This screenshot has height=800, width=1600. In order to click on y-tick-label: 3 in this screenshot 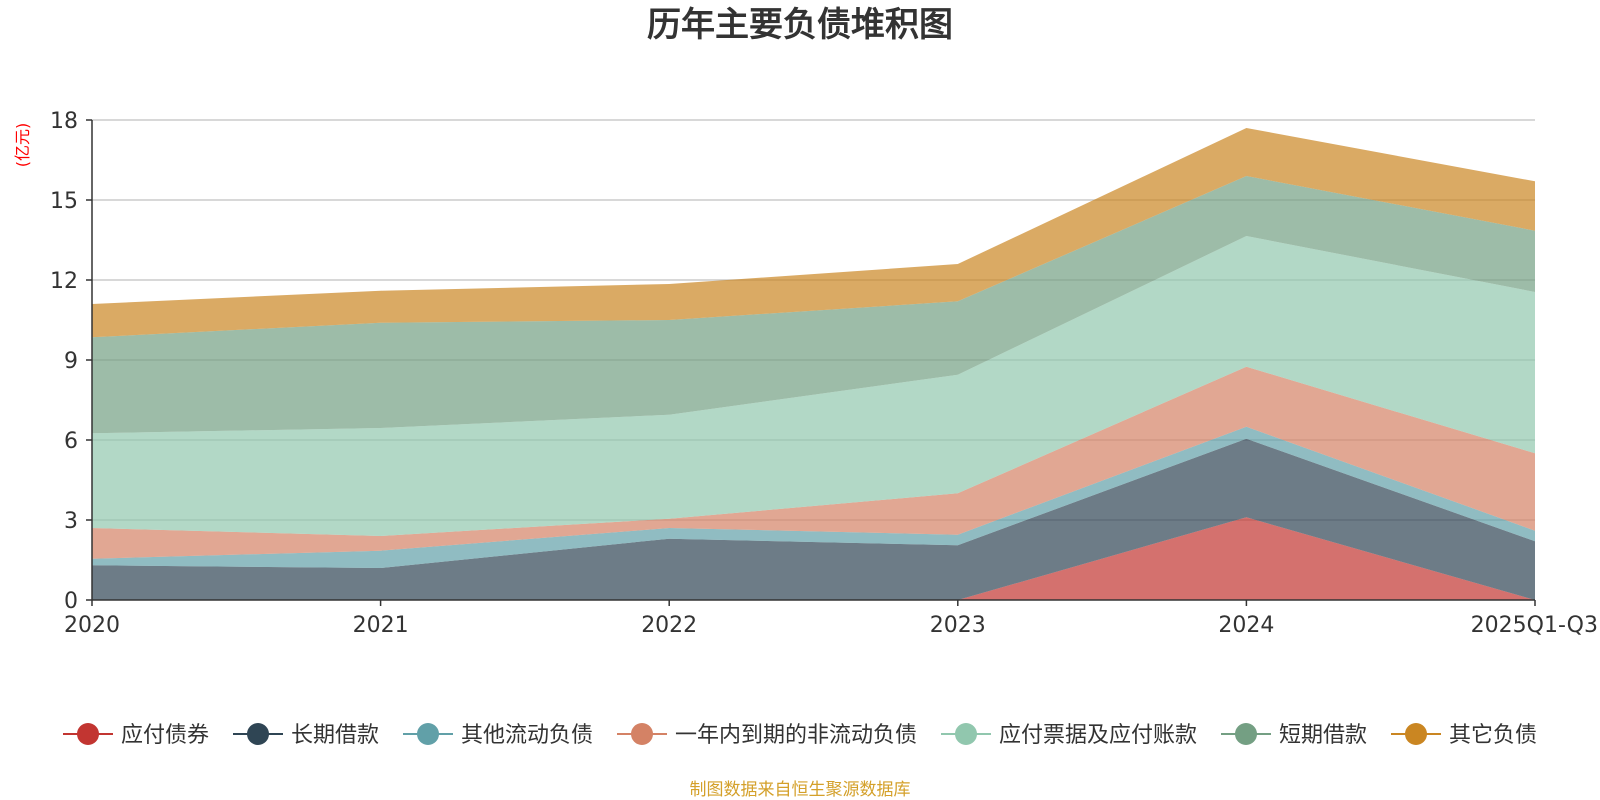, I will do `click(71, 521)`.